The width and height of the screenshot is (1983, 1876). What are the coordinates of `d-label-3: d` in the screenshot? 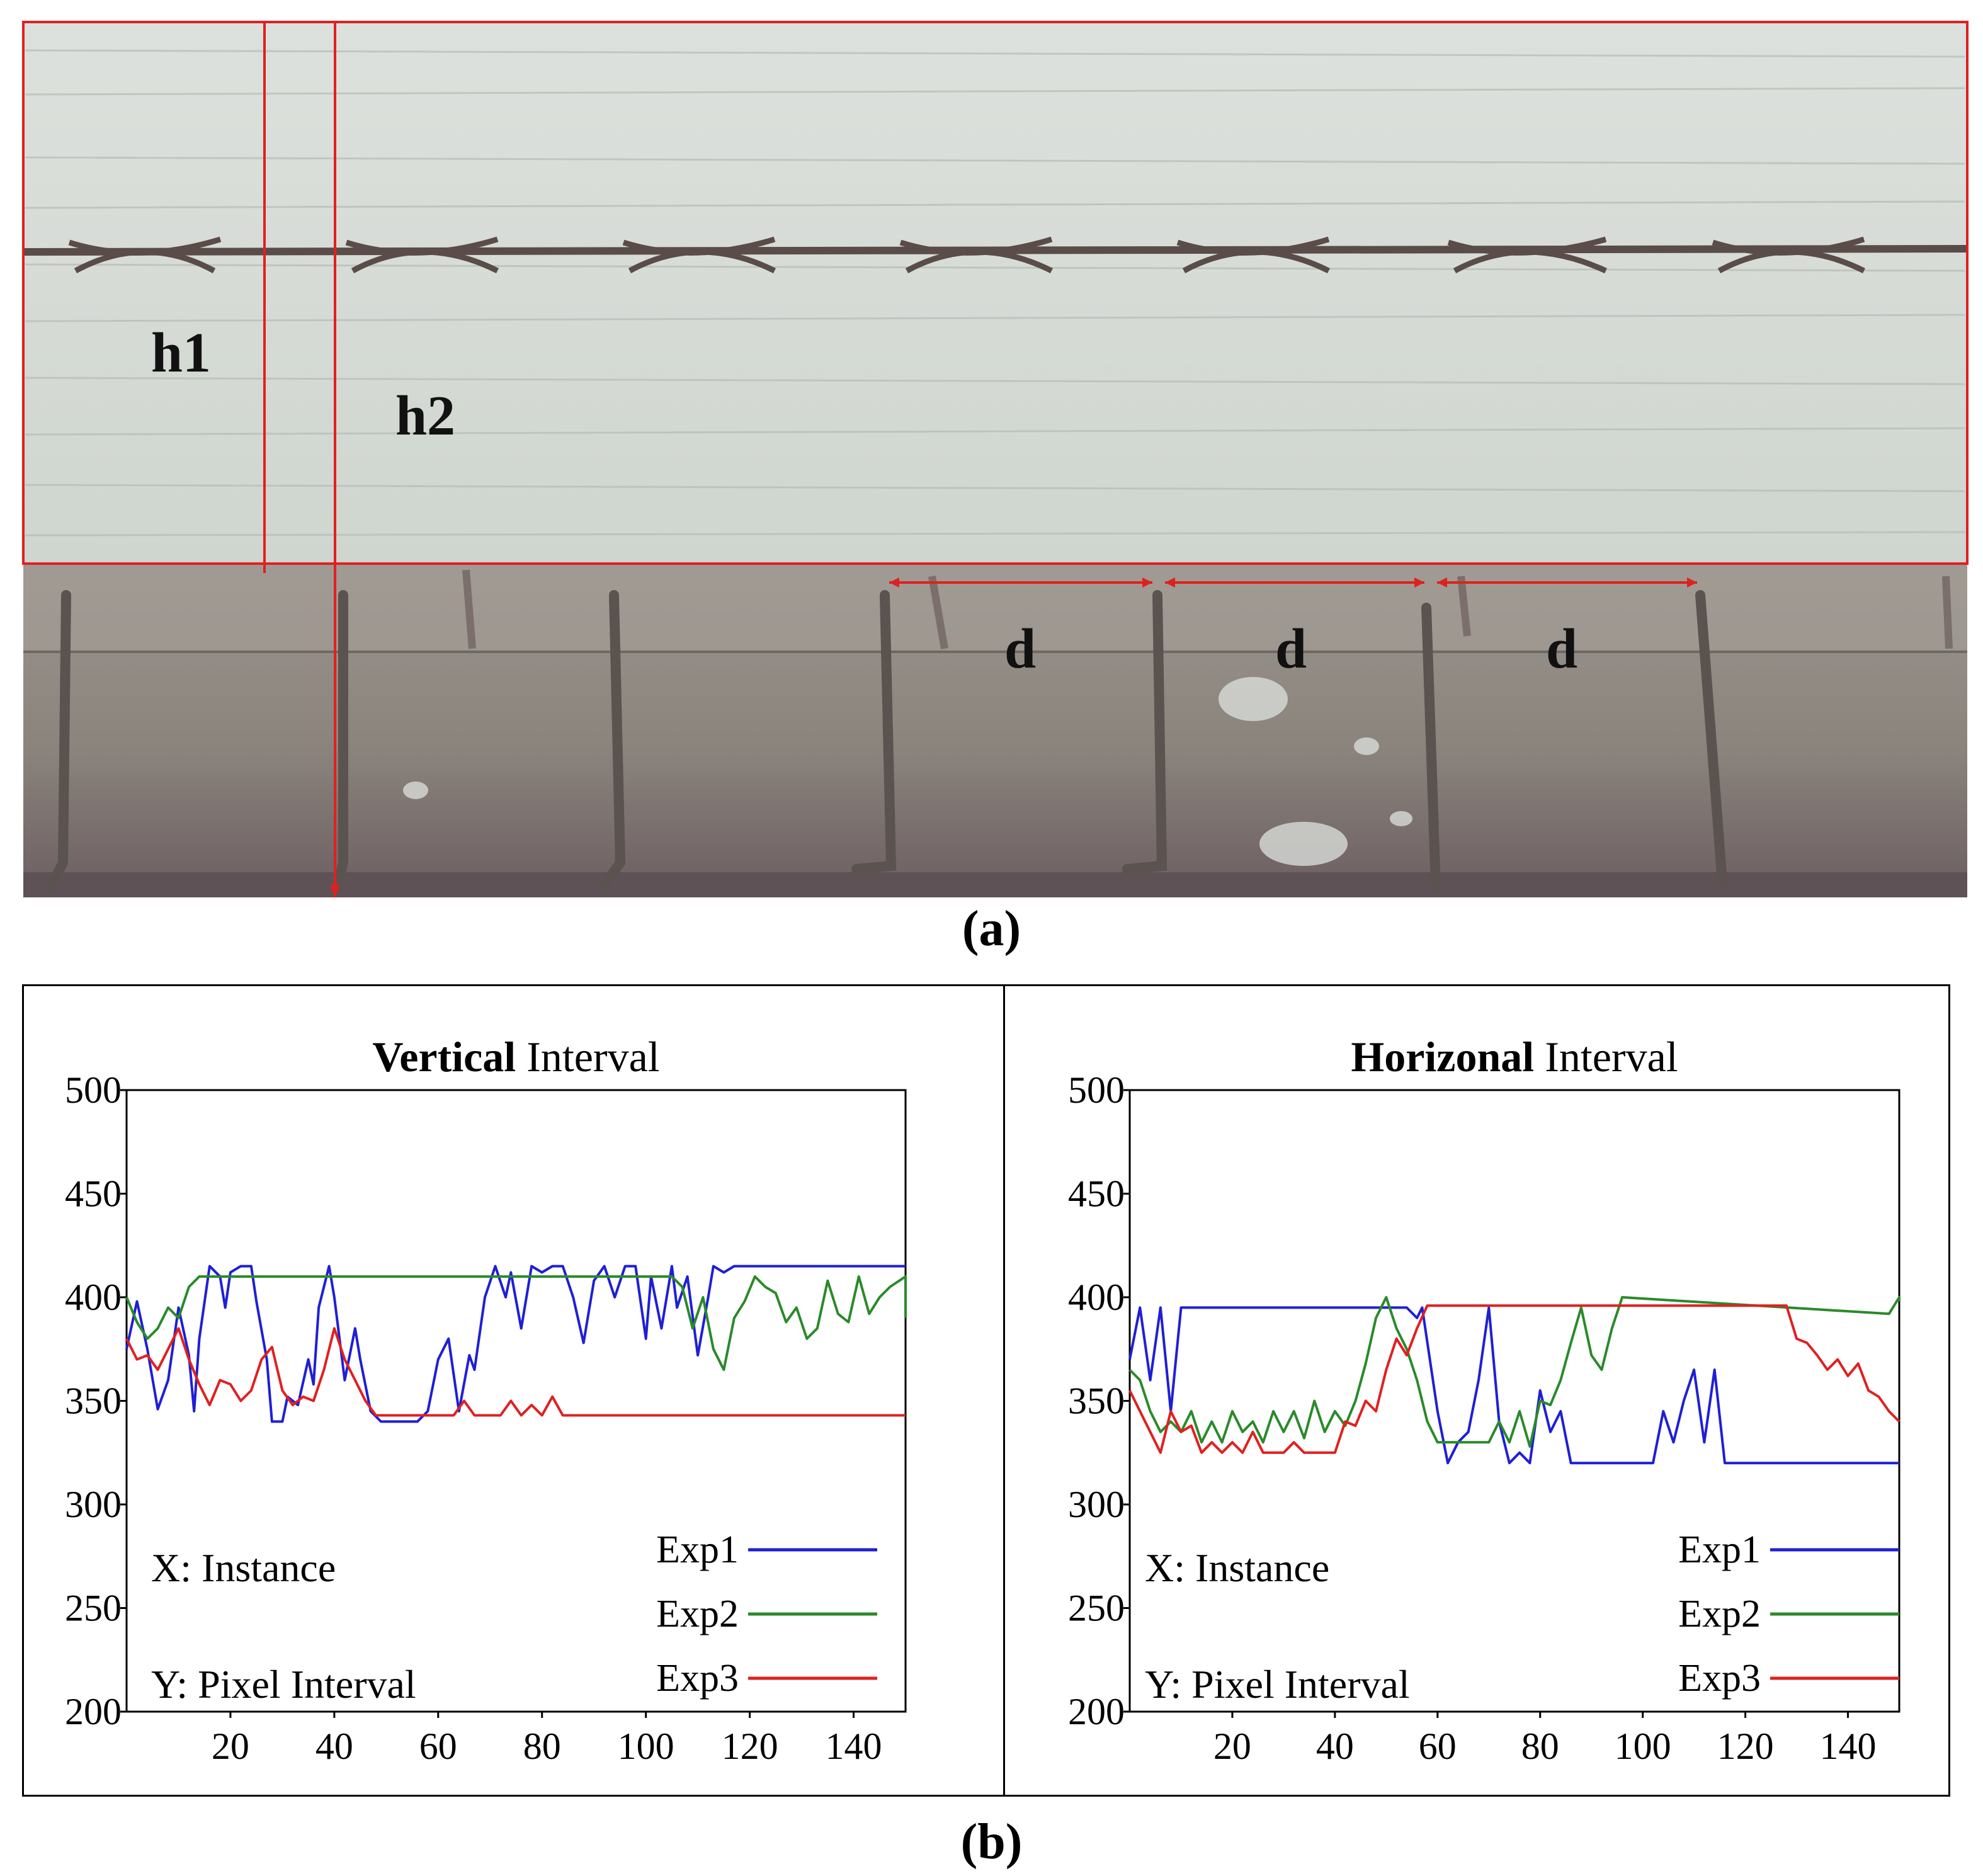 It's located at (1561, 649).